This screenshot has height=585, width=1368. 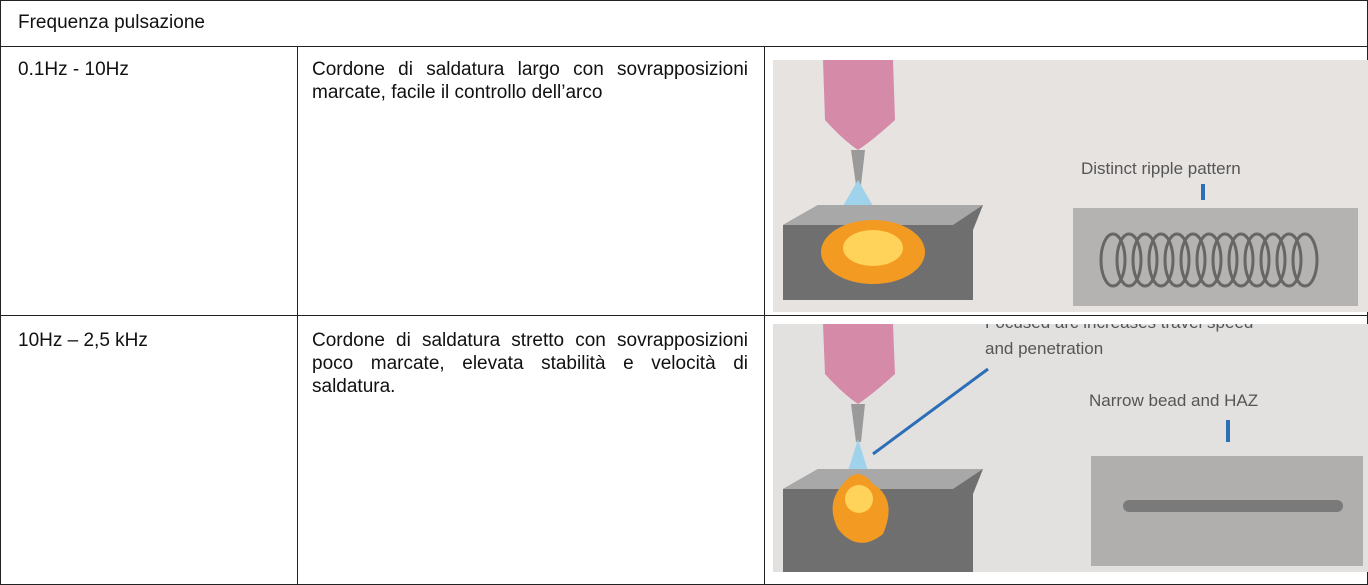 I want to click on image-label: Narrow bead and HAZ, so click(x=1173, y=400).